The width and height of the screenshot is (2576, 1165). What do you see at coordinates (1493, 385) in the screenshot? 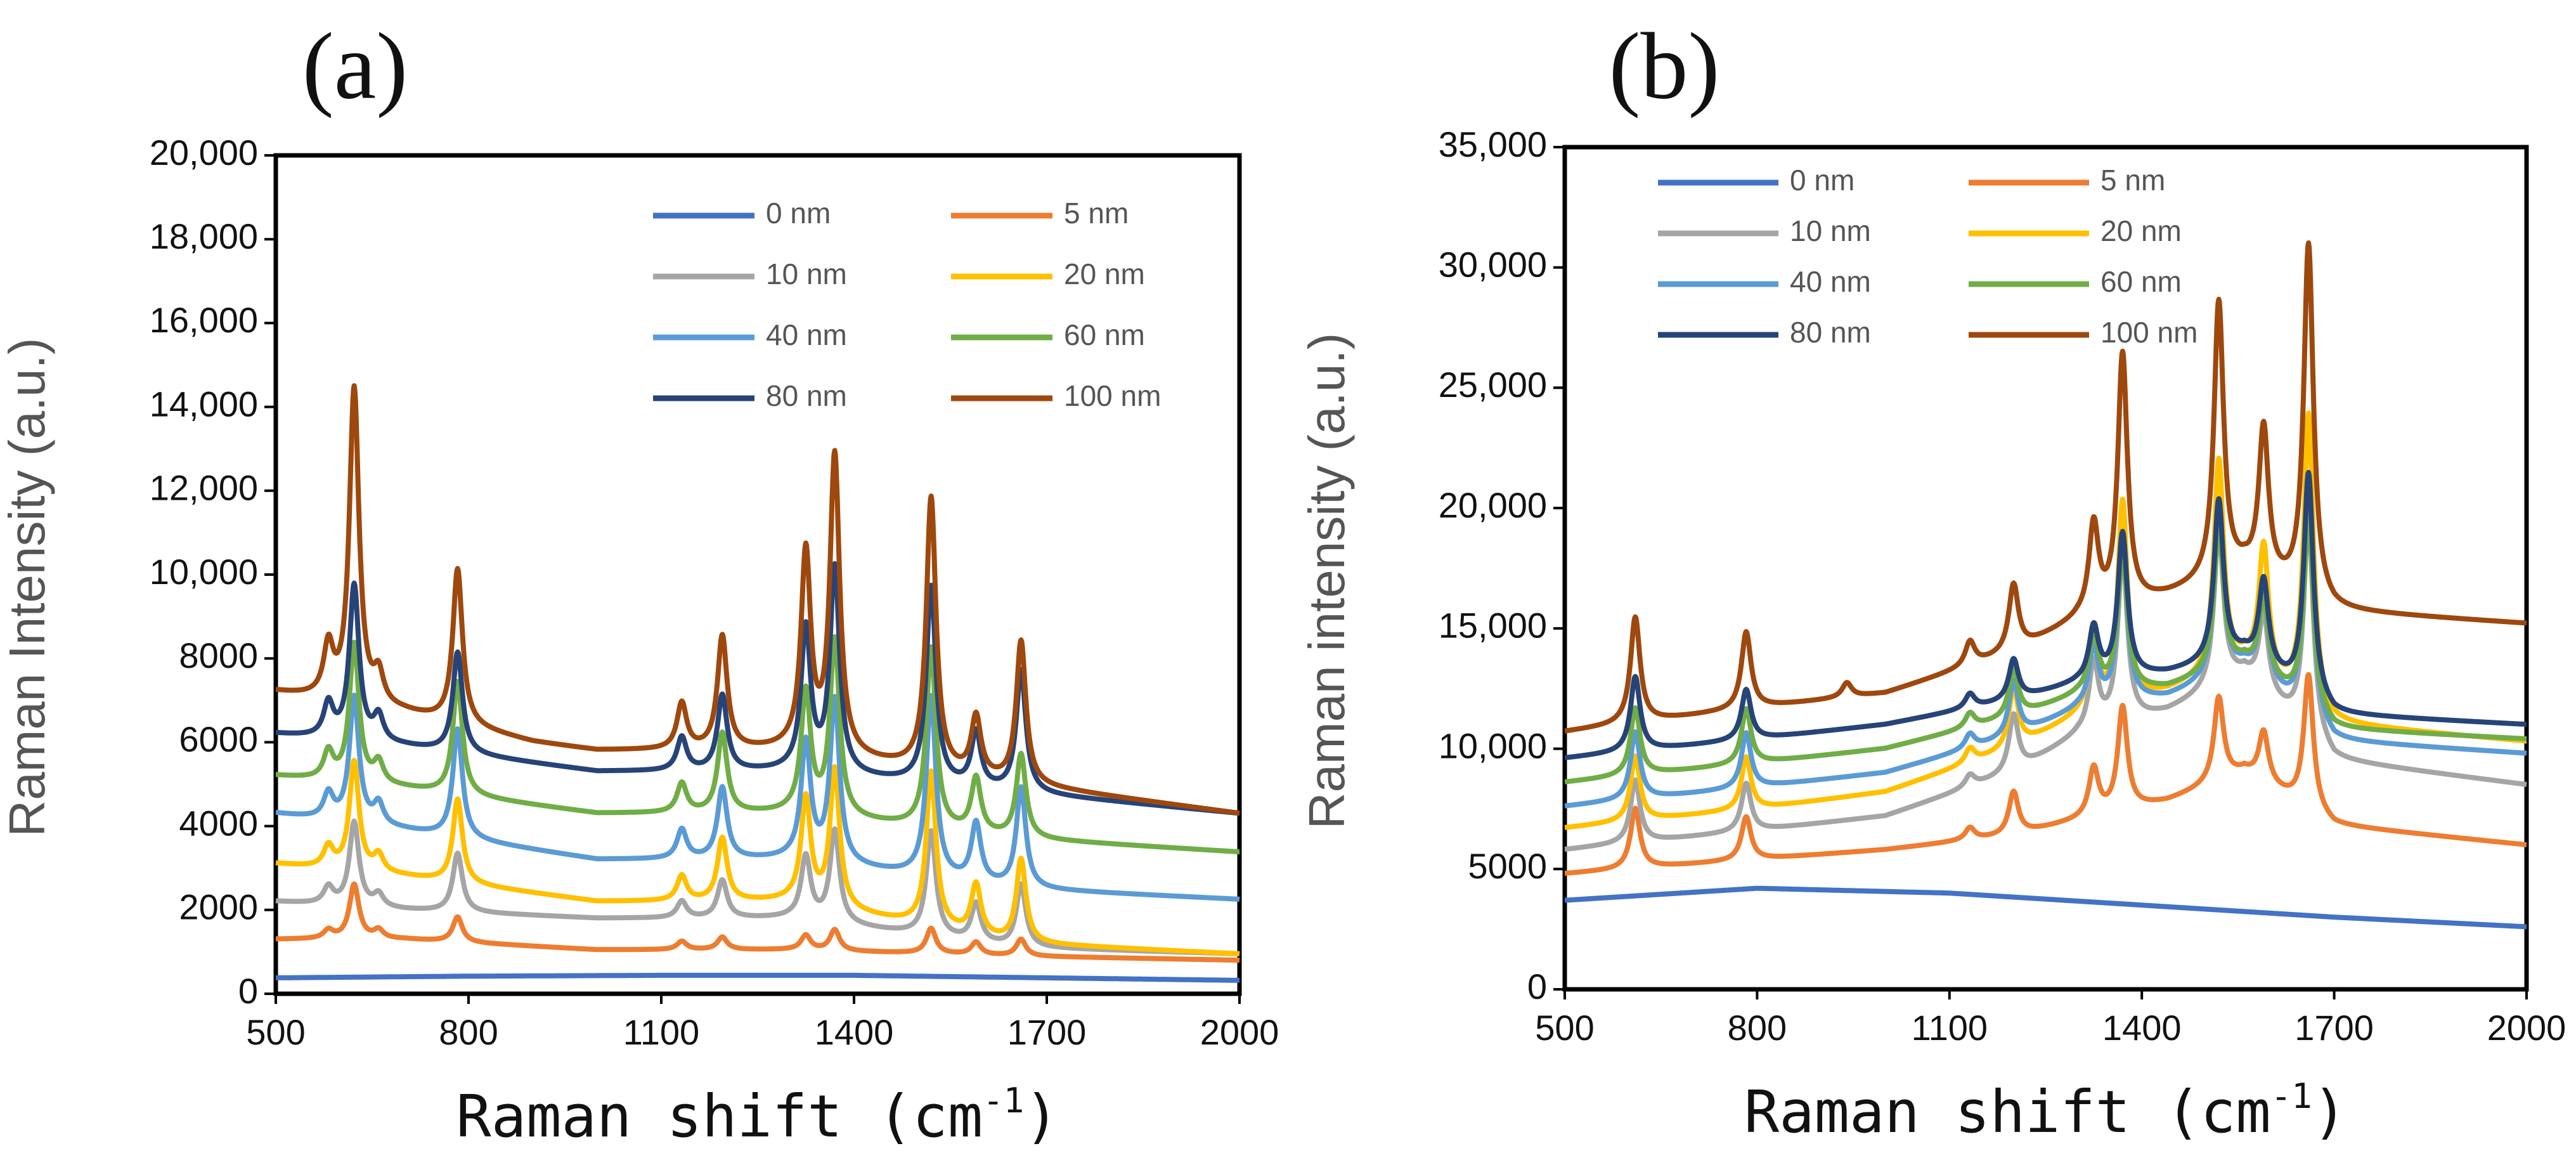
I see `y-tick-label: 25,000` at bounding box center [1493, 385].